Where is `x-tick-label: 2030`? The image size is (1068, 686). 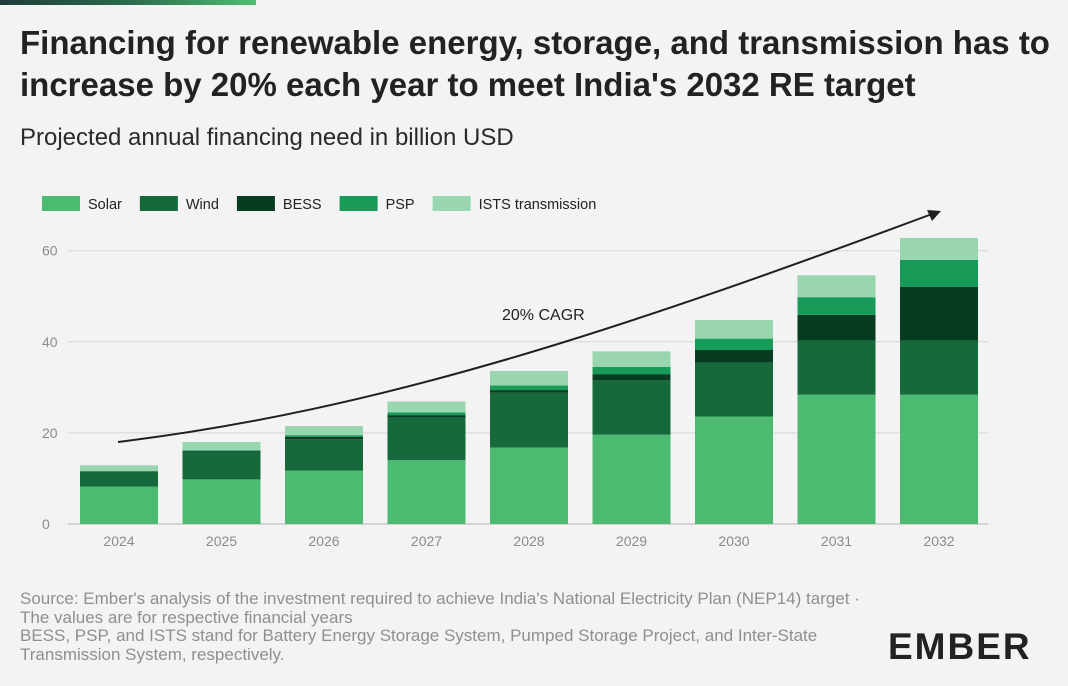
x-tick-label: 2030 is located at coordinates (733, 541).